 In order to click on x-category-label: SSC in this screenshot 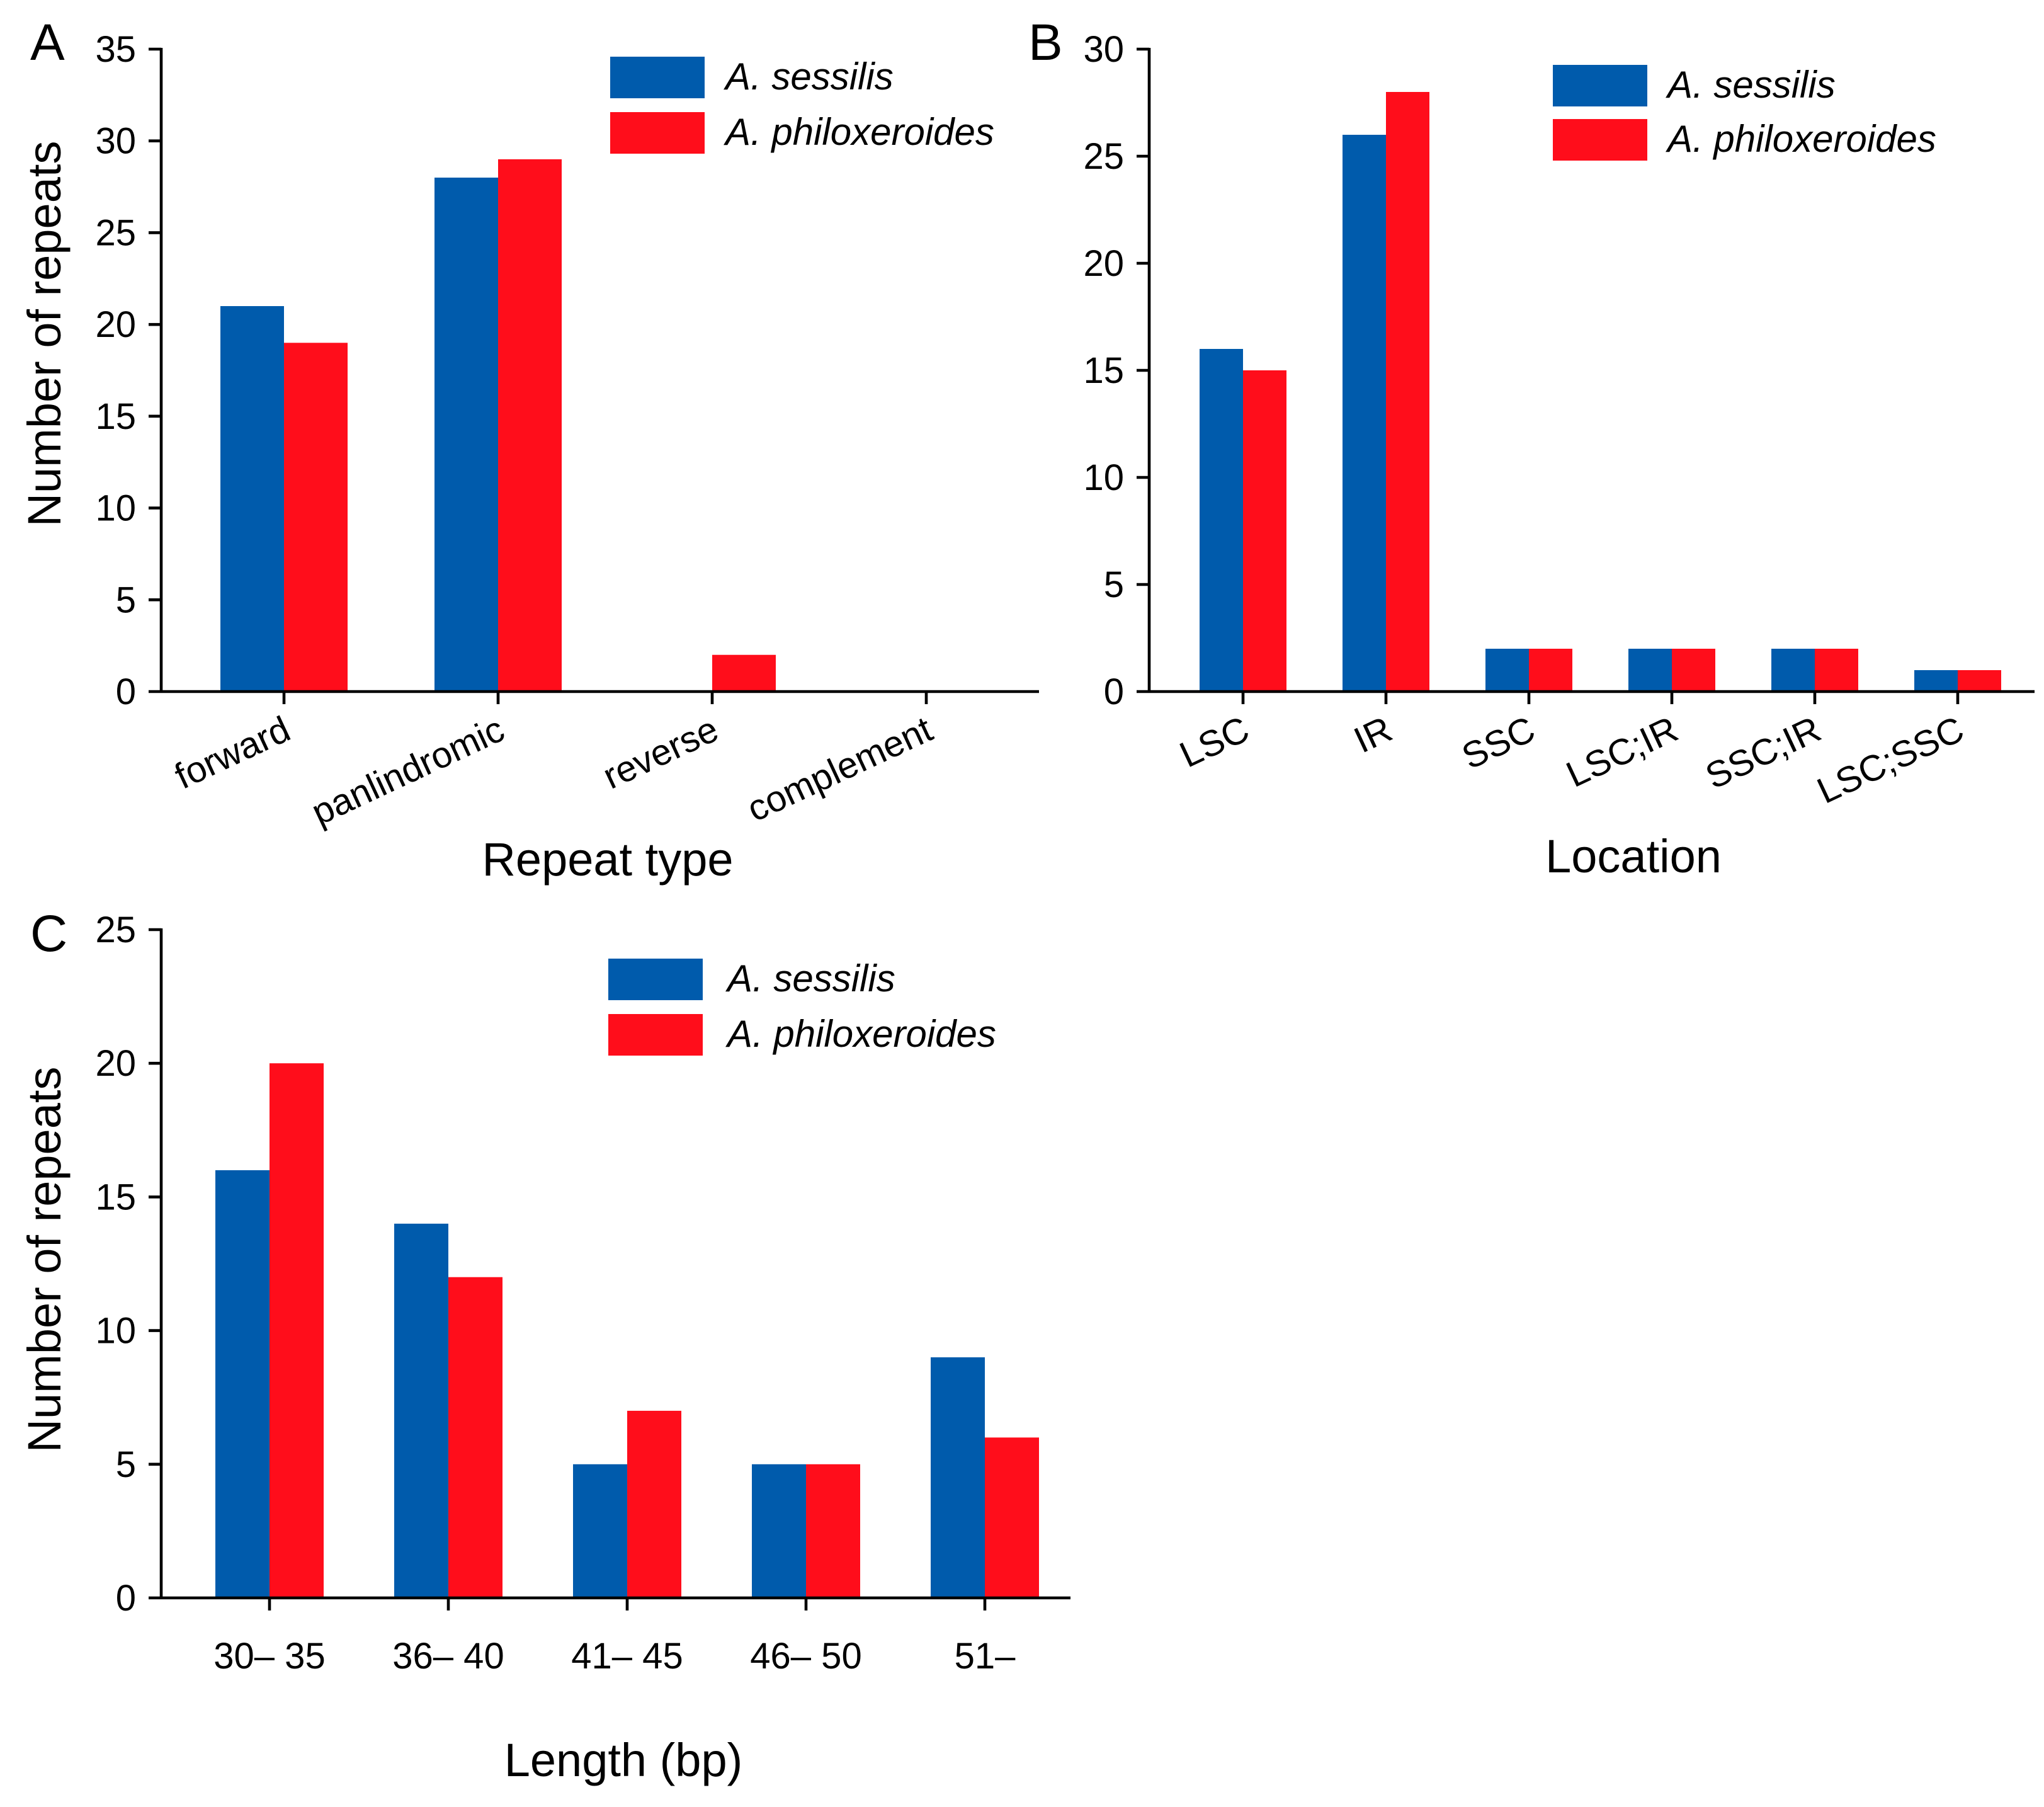, I will do `click(1499, 743)`.